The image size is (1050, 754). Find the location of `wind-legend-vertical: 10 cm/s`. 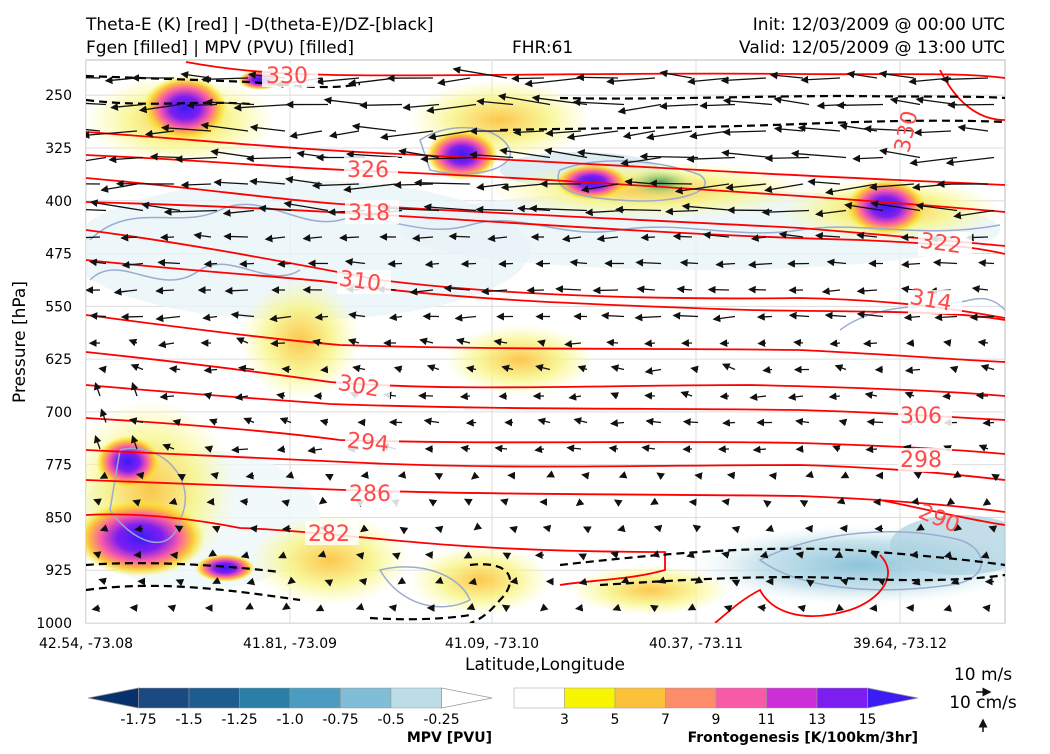

wind-legend-vertical: 10 cm/s is located at coordinates (983, 703).